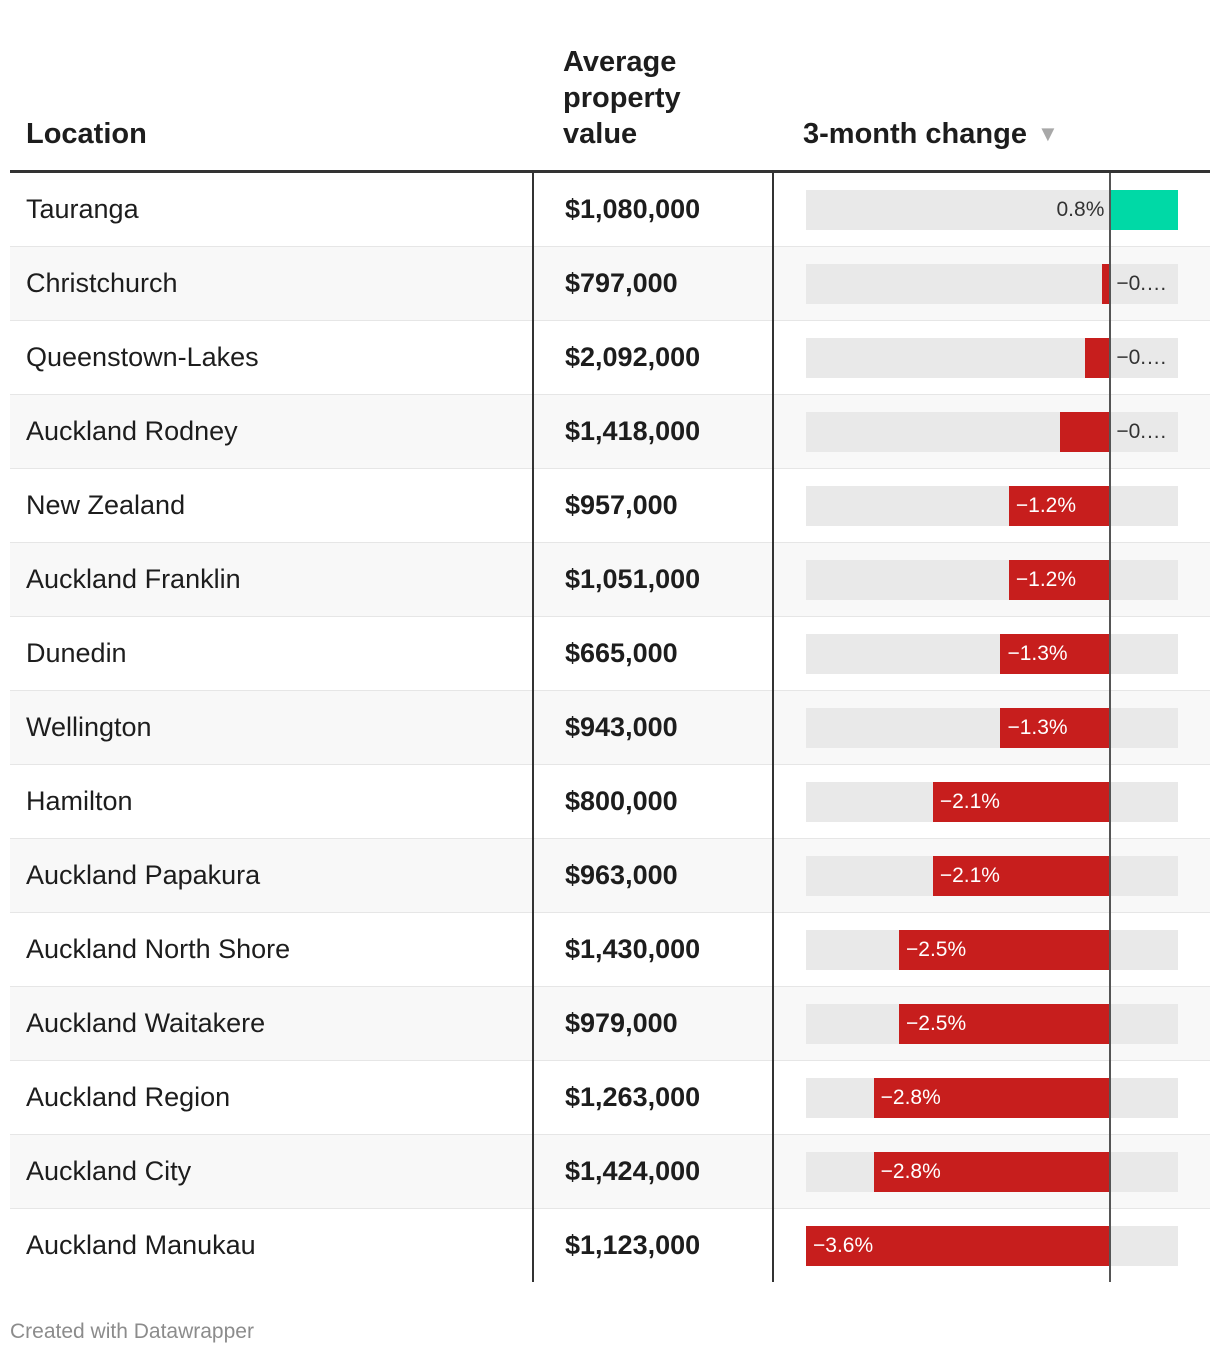 Image resolution: width=1220 pixels, height=1358 pixels. What do you see at coordinates (1047, 133) in the screenshot?
I see `triangle-down-icon: ▼` at bounding box center [1047, 133].